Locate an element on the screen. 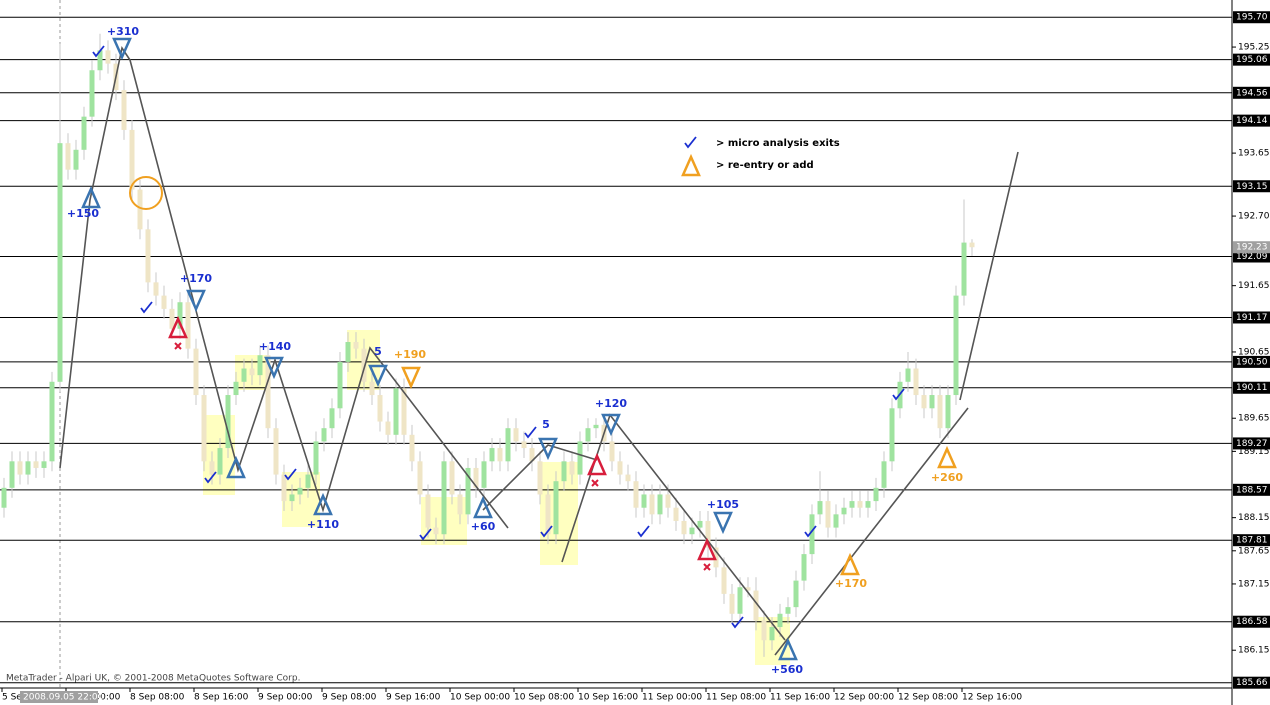 The height and width of the screenshot is (705, 1270). x-tick-label: 10 Sep 16:00 is located at coordinates (608, 698).